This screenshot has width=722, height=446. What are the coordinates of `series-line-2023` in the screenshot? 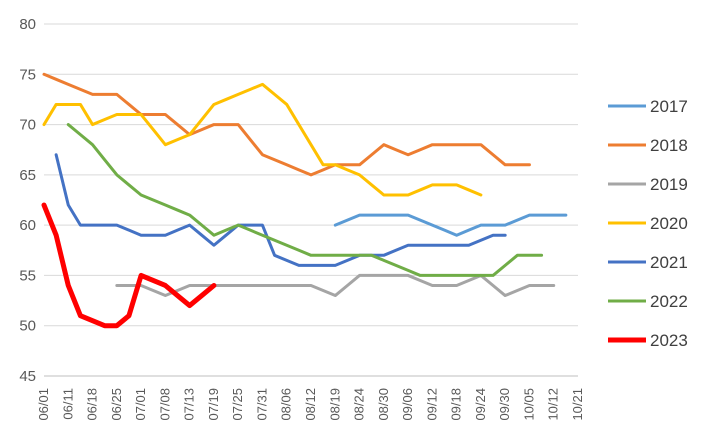 It's located at (129, 265).